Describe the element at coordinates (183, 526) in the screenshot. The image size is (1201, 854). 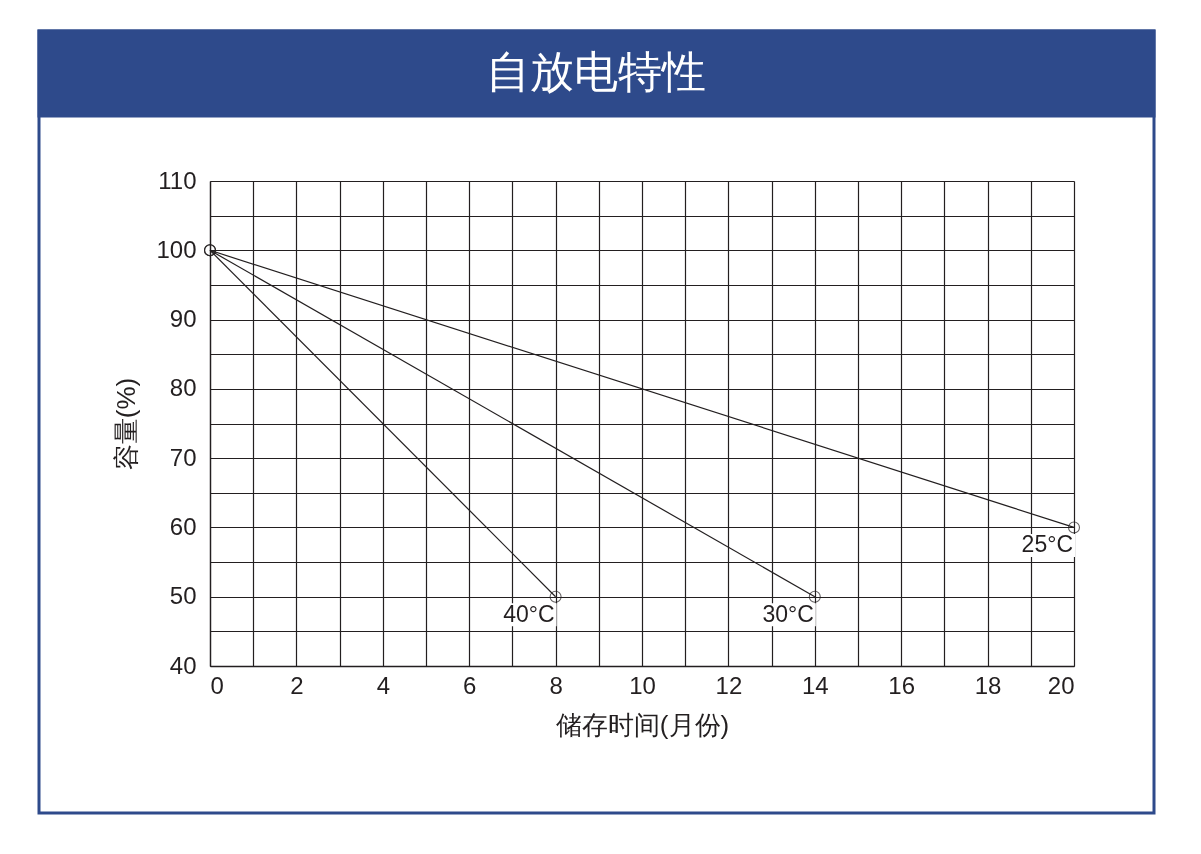
I see `y-tick-label: 60` at that location.